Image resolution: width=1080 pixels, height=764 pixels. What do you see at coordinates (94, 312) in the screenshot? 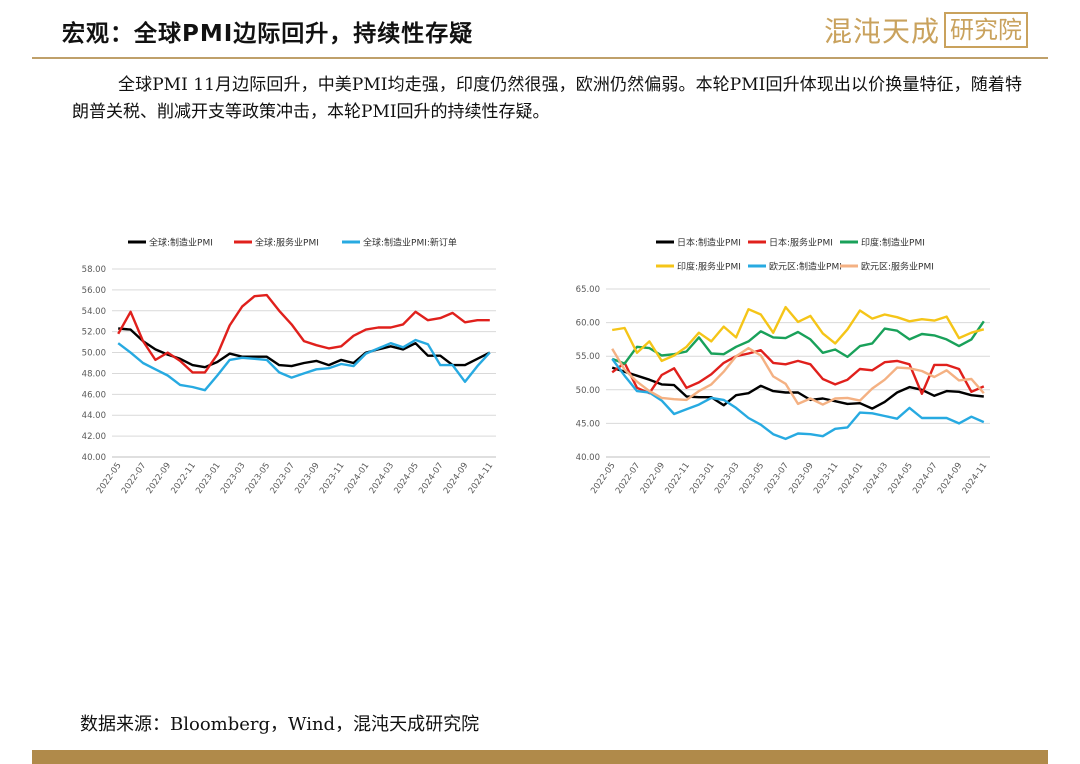
I see `y-tick-label: 54.00` at bounding box center [94, 312].